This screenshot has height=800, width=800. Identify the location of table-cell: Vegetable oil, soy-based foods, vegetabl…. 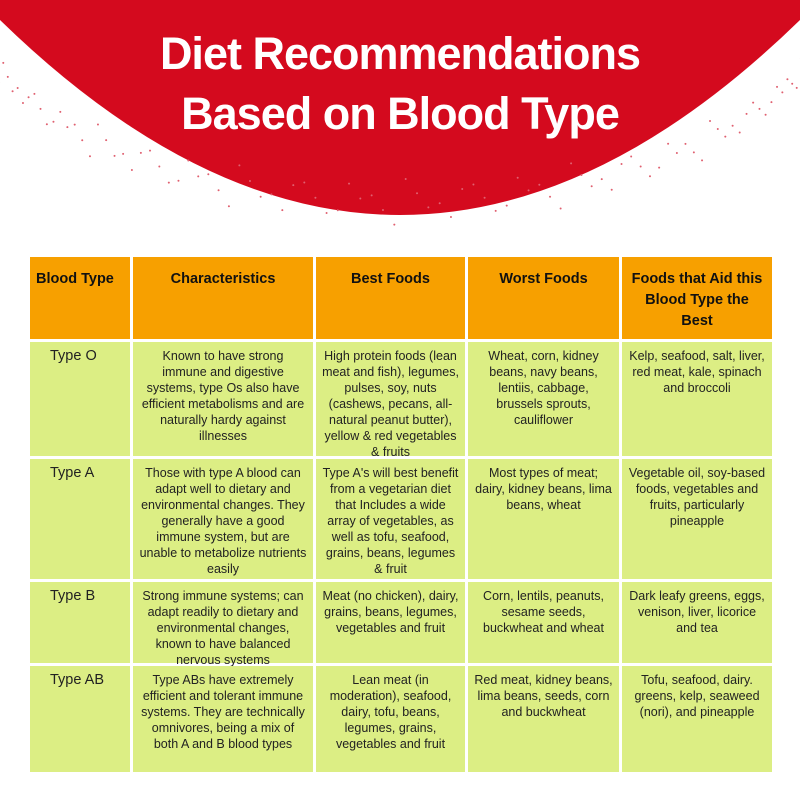
(697, 519).